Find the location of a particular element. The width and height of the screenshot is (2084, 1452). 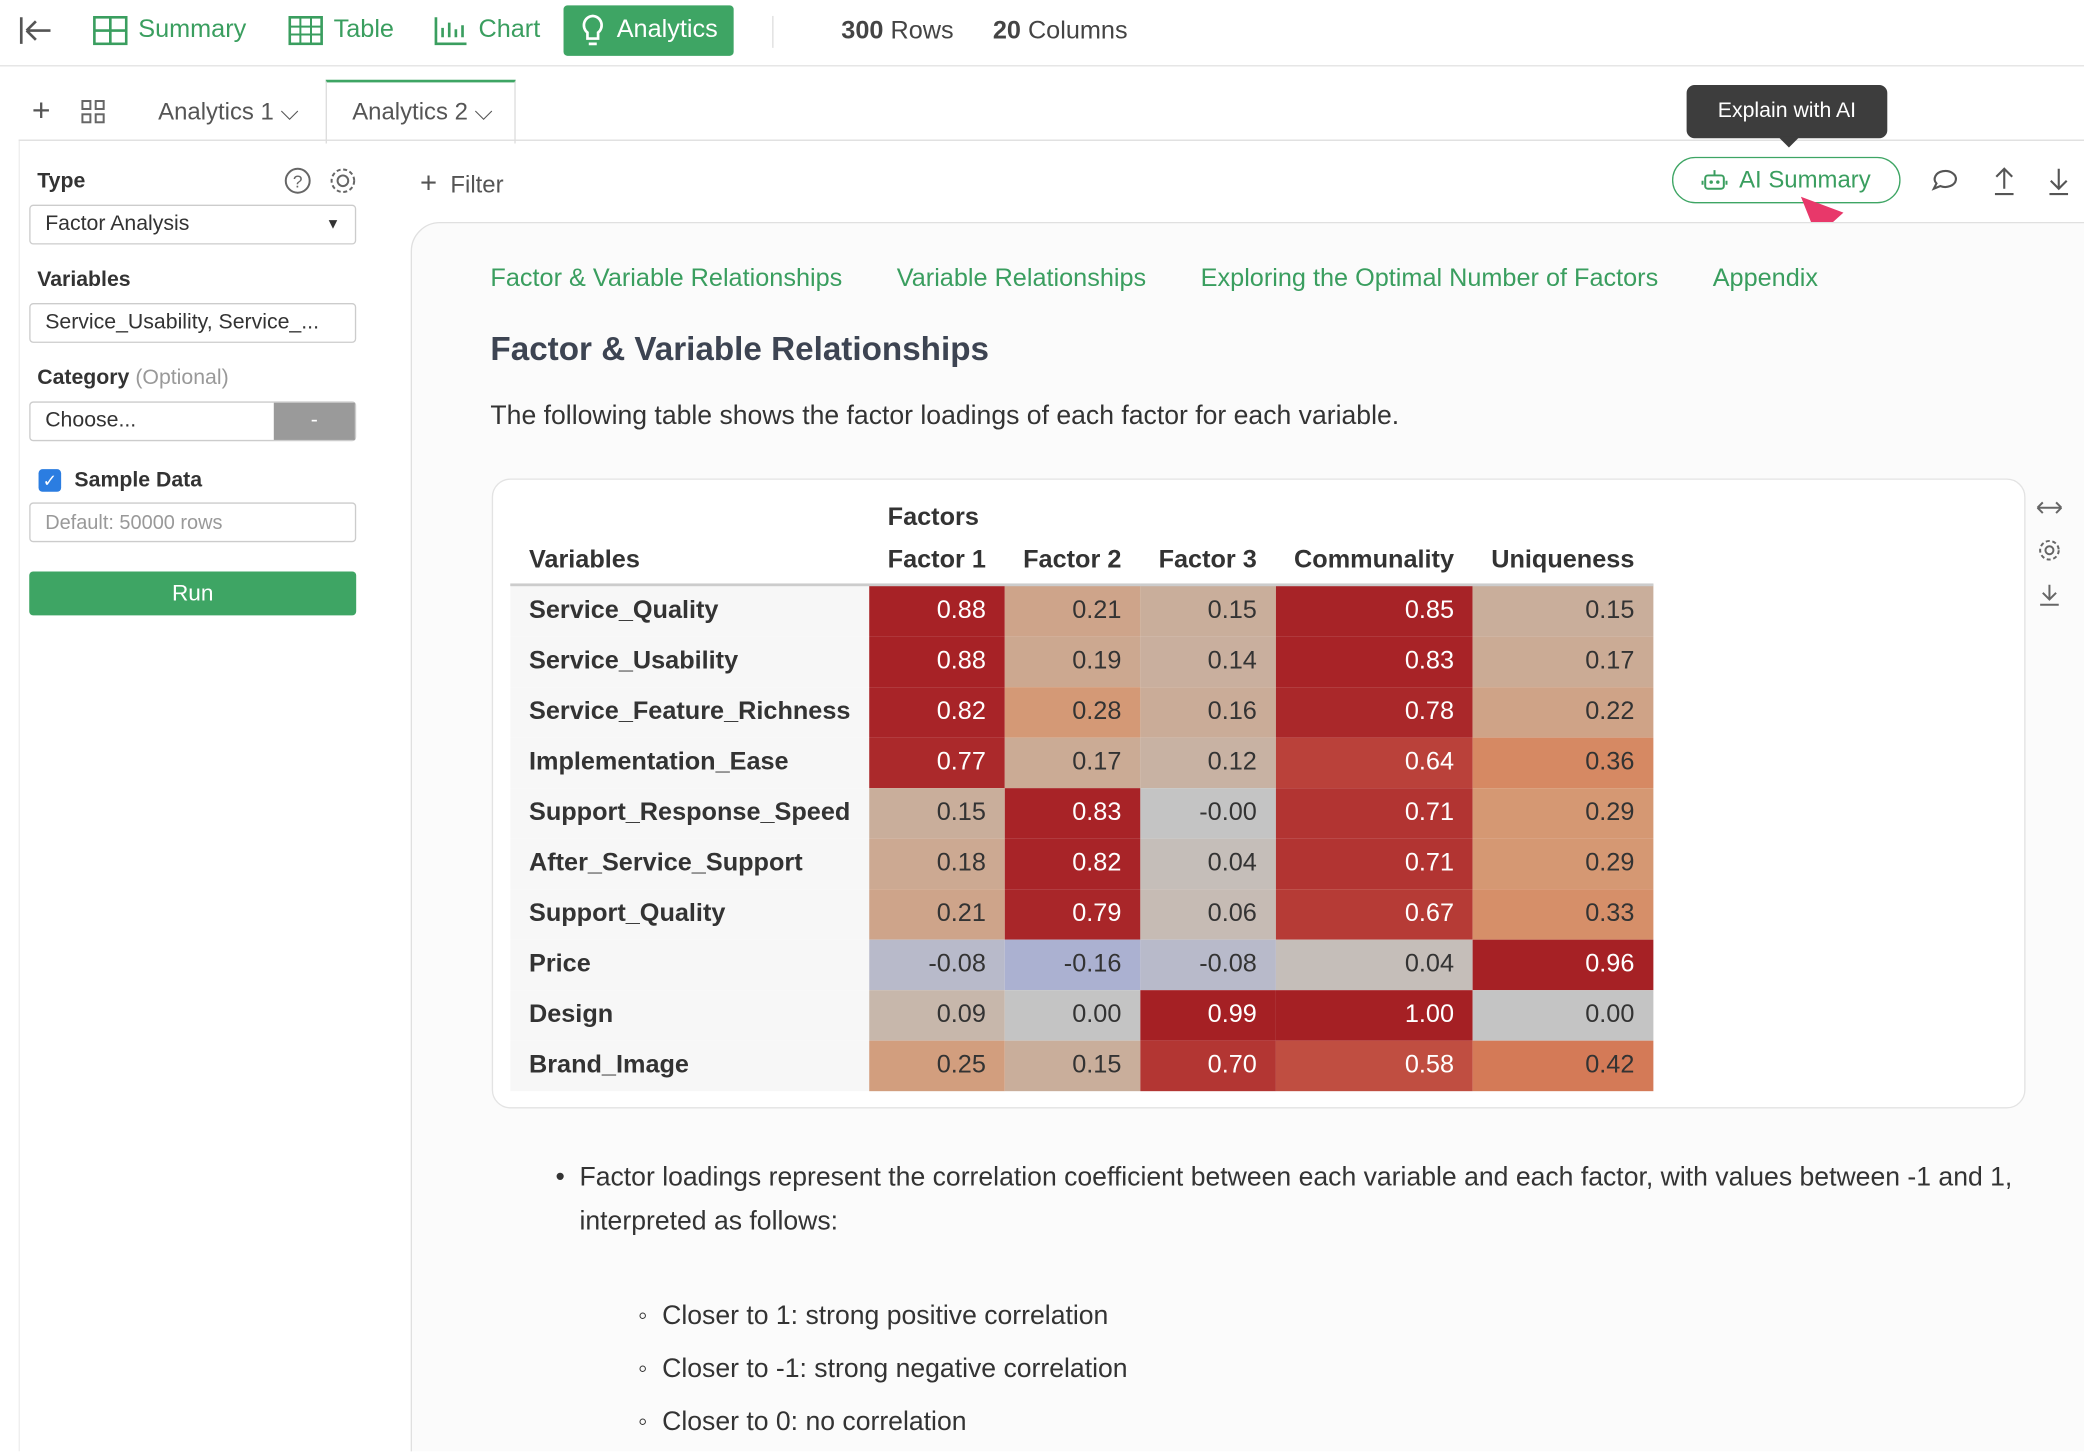

loading-cell: 0.09 is located at coordinates (937, 1015).